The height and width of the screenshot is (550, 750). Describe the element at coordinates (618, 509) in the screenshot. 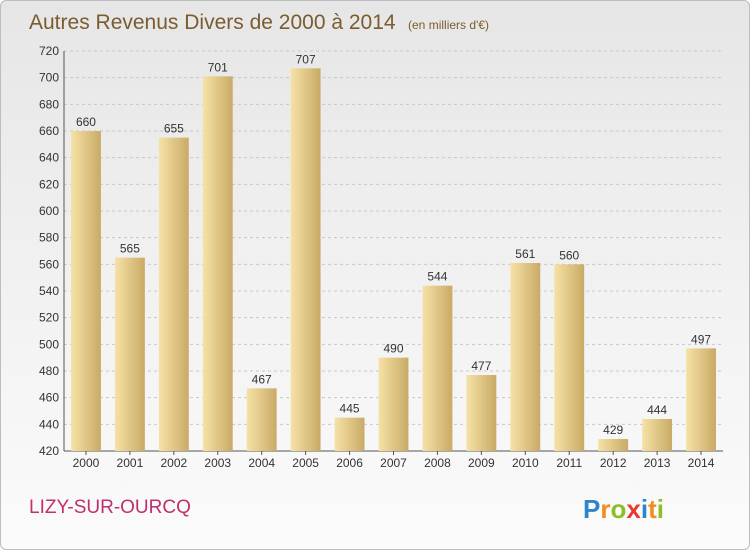

I see `logo-letter: o` at that location.